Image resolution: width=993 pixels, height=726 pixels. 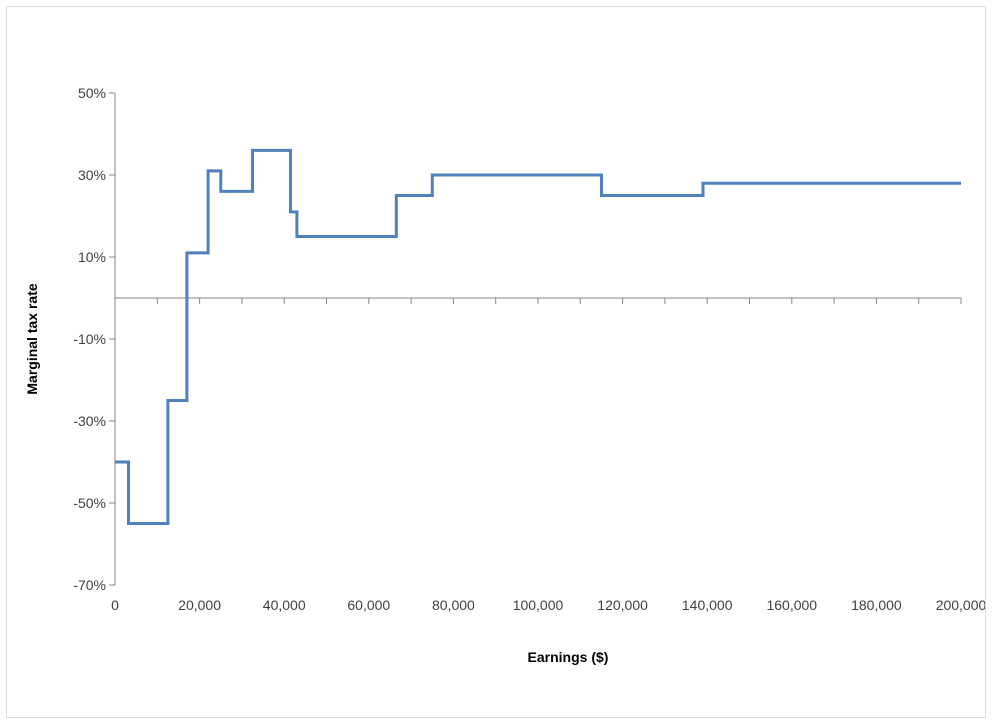 What do you see at coordinates (368, 605) in the screenshot?
I see `x-tick-label: 60,000` at bounding box center [368, 605].